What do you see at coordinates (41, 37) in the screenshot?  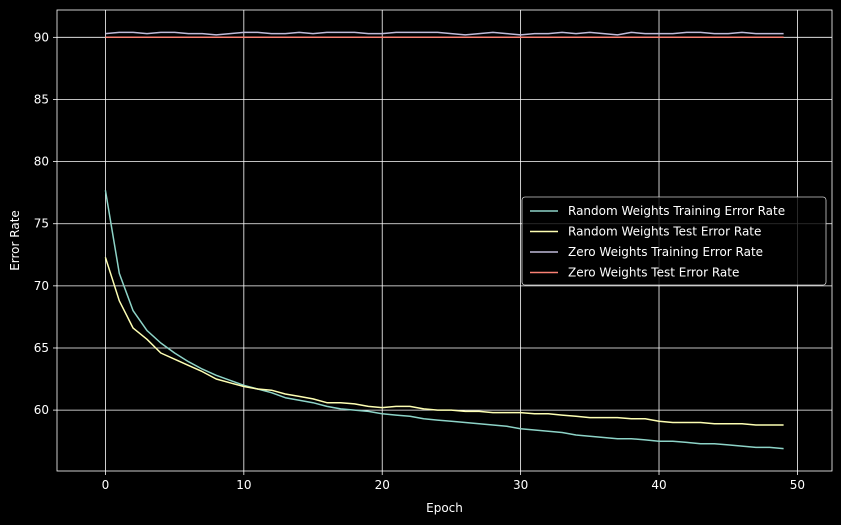 I see `y-tick-label: 90` at bounding box center [41, 37].